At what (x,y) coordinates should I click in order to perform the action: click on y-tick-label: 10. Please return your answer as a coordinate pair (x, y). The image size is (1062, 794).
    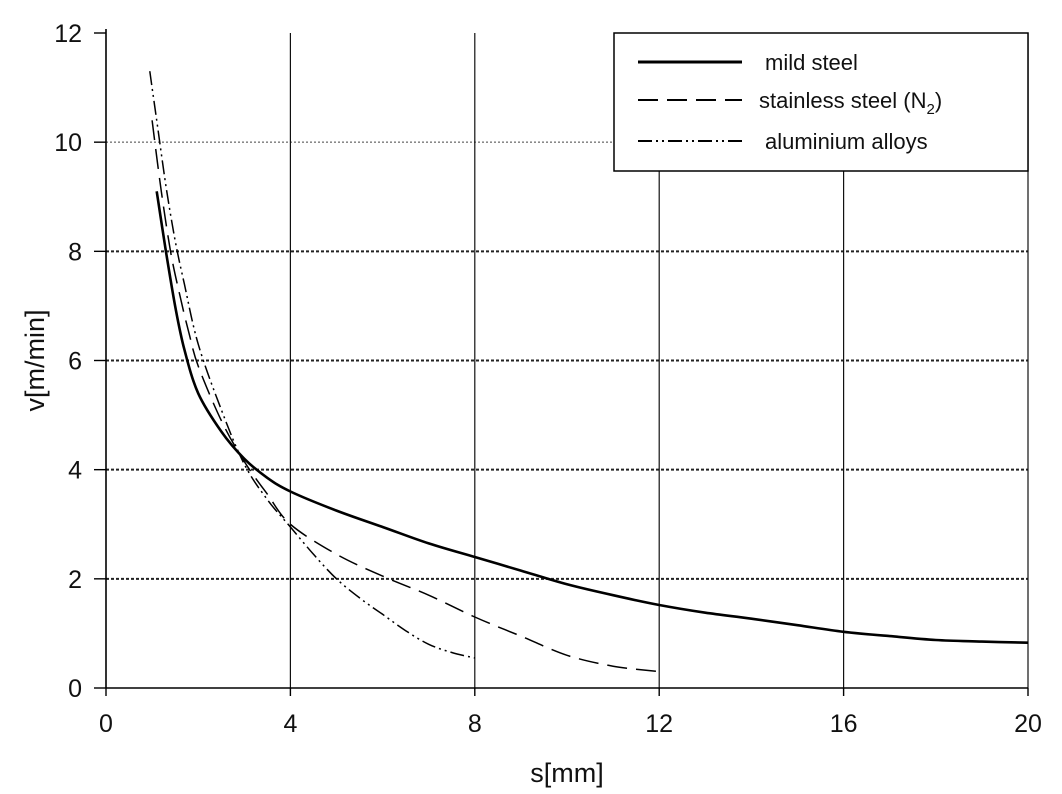
    Looking at the image, I should click on (68, 143).